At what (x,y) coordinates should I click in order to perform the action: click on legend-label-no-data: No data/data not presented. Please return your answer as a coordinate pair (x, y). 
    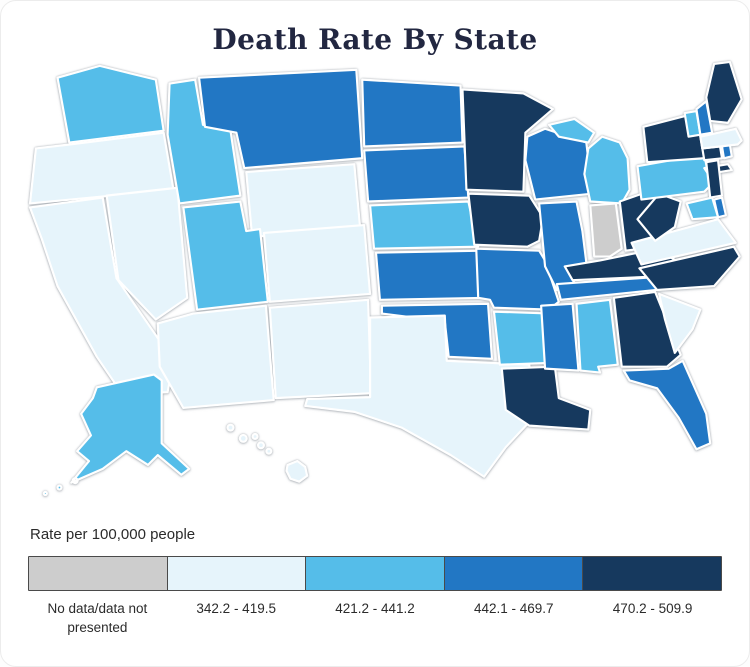
    Looking at the image, I should click on (97, 619).